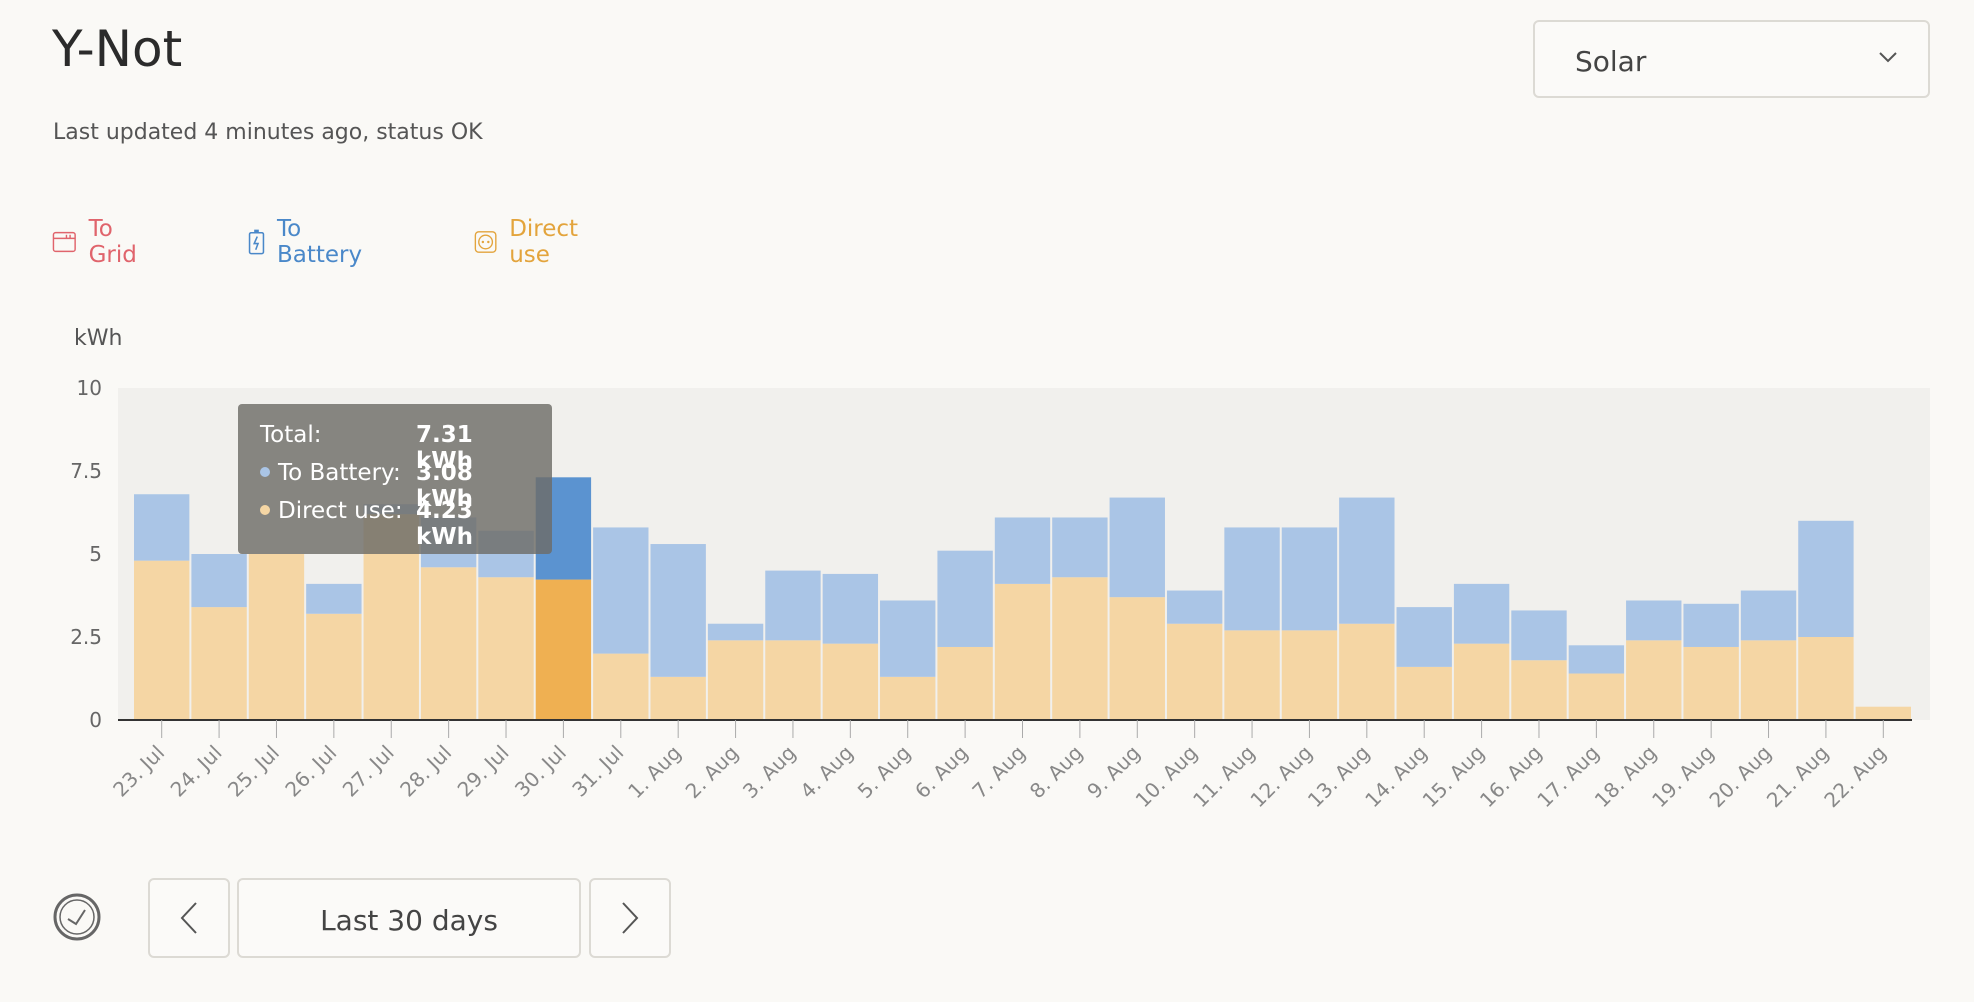  I want to click on battery-icon, so click(256, 242).